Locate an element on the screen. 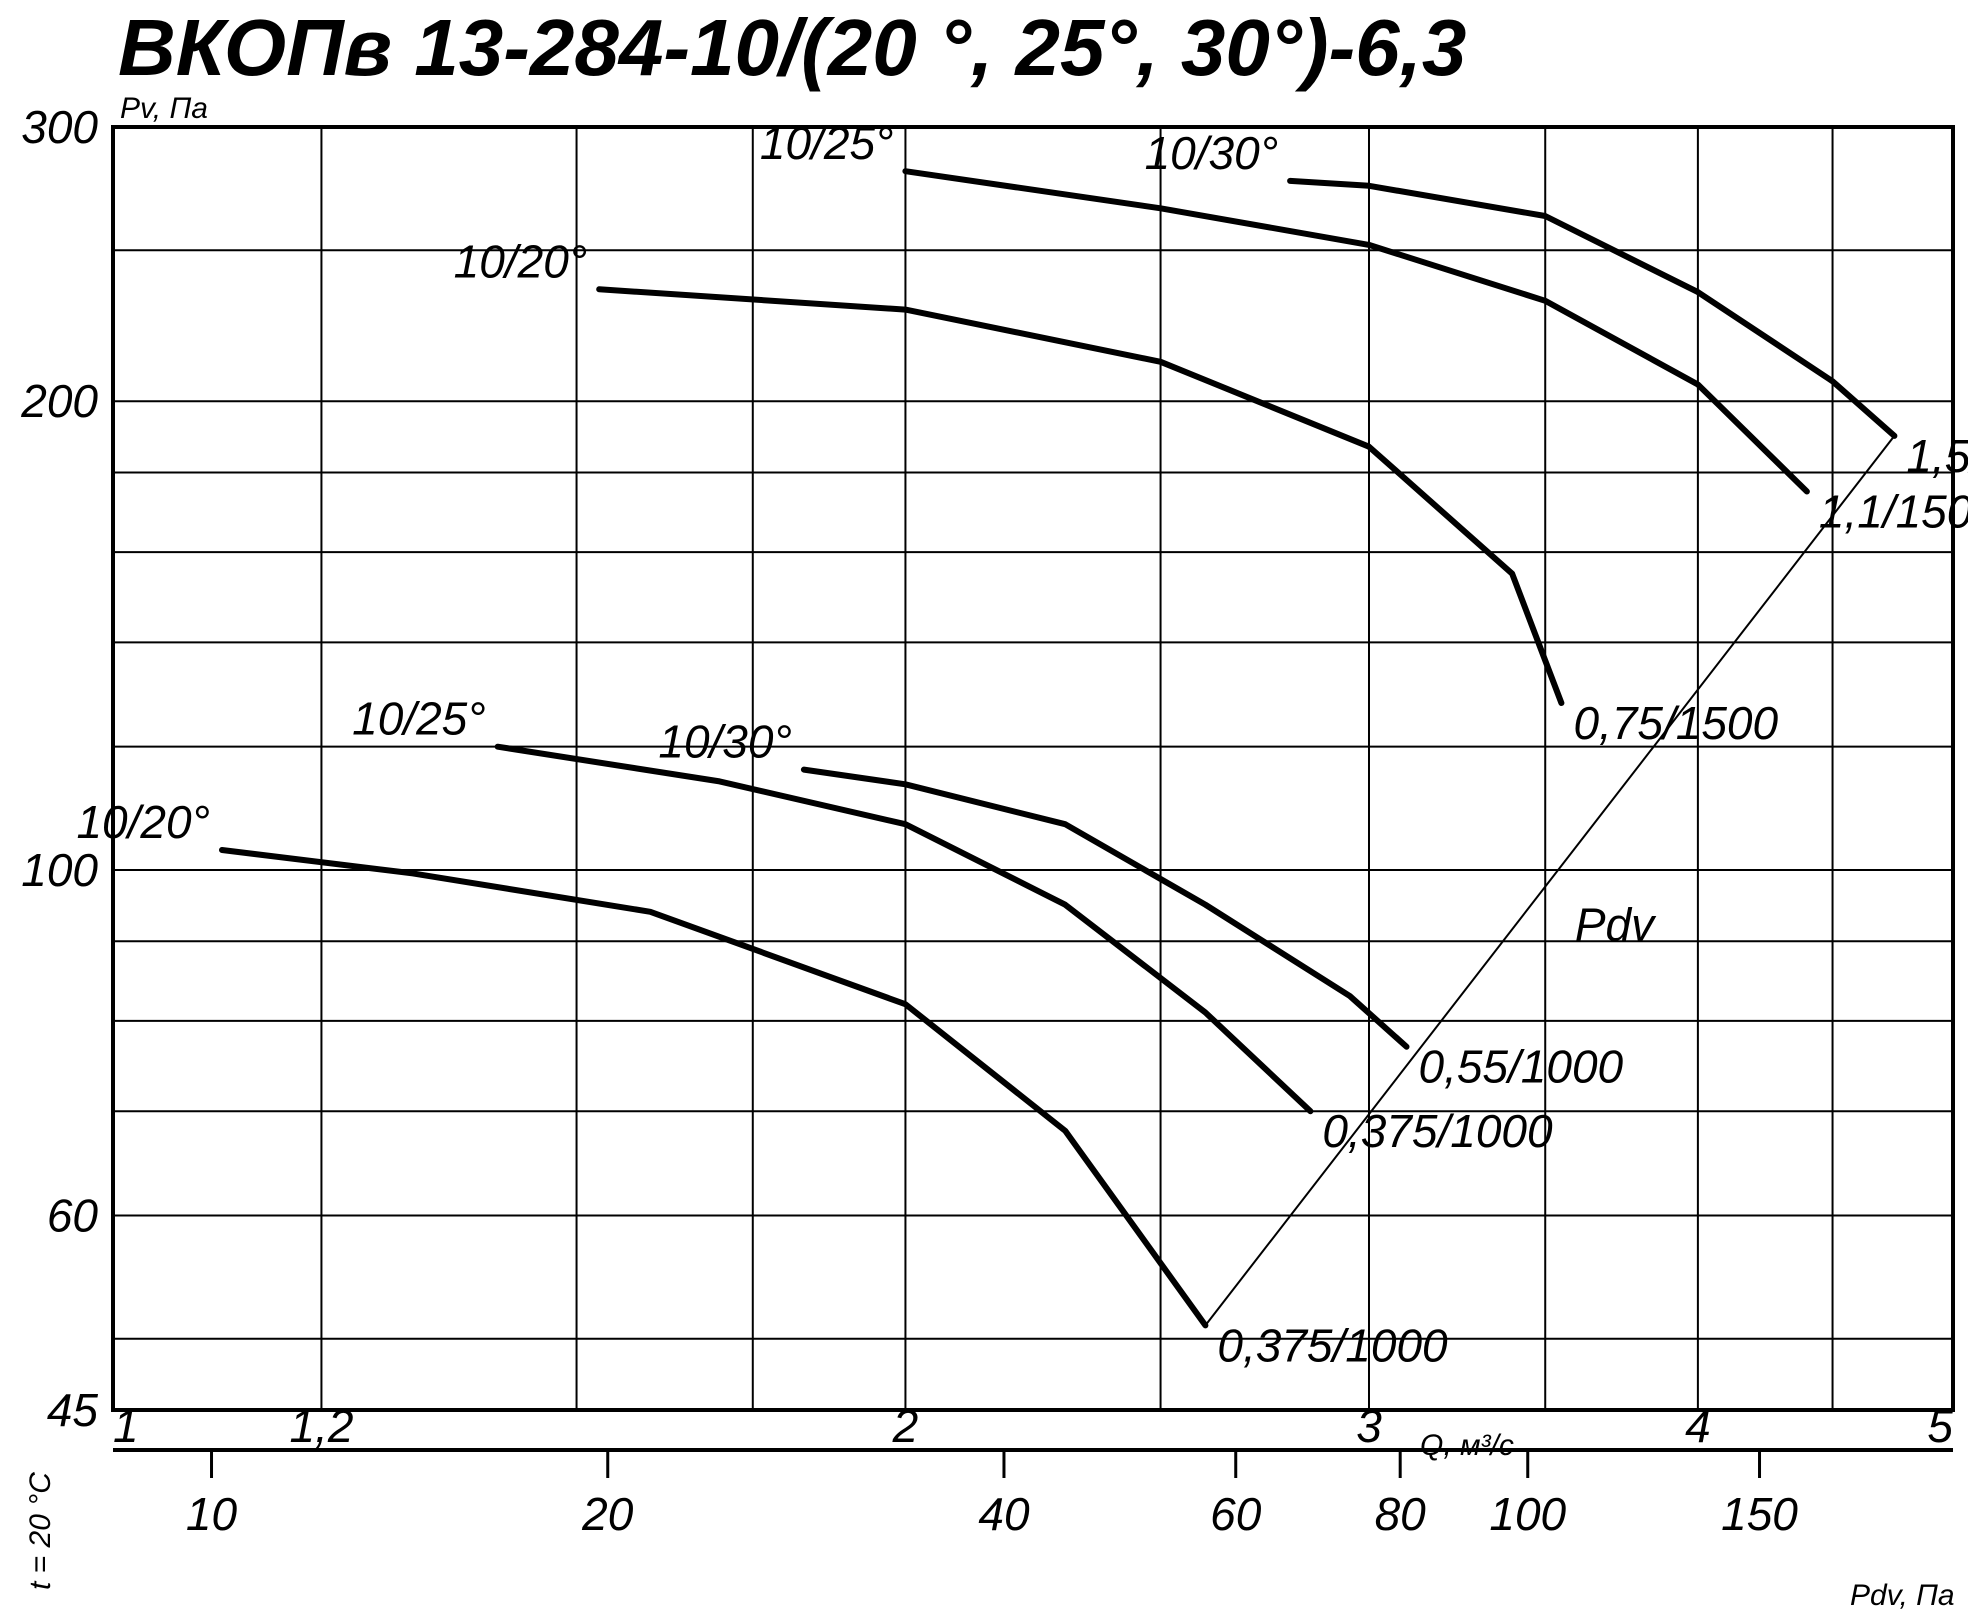 The height and width of the screenshot is (1613, 1968). pdv-tick-label: 80 is located at coordinates (1401, 1514).